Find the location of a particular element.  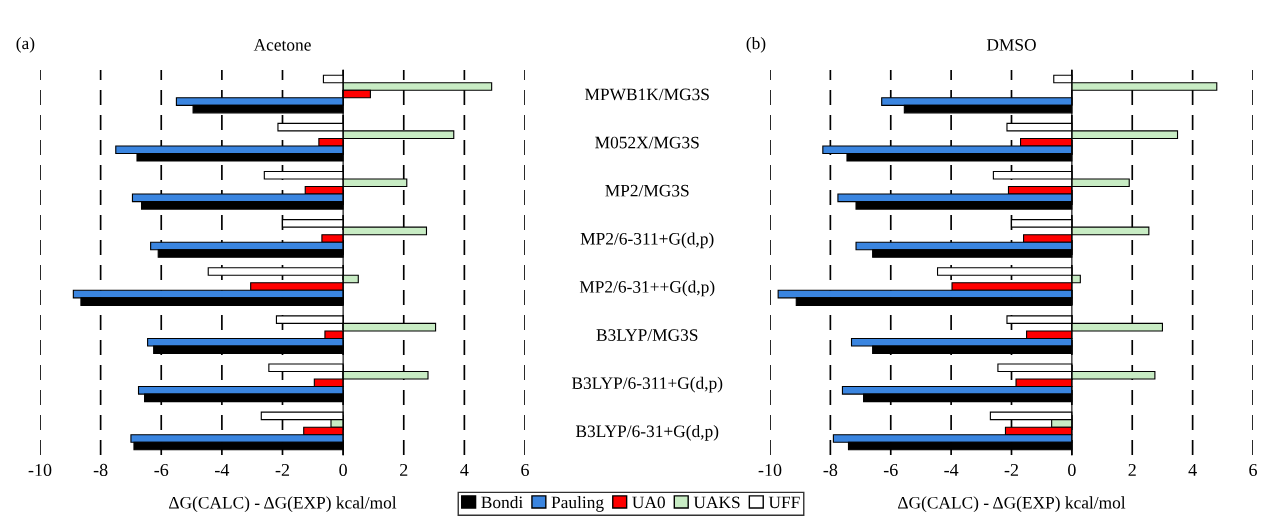

y-tick-label: M052X/MG3S is located at coordinates (647, 142).